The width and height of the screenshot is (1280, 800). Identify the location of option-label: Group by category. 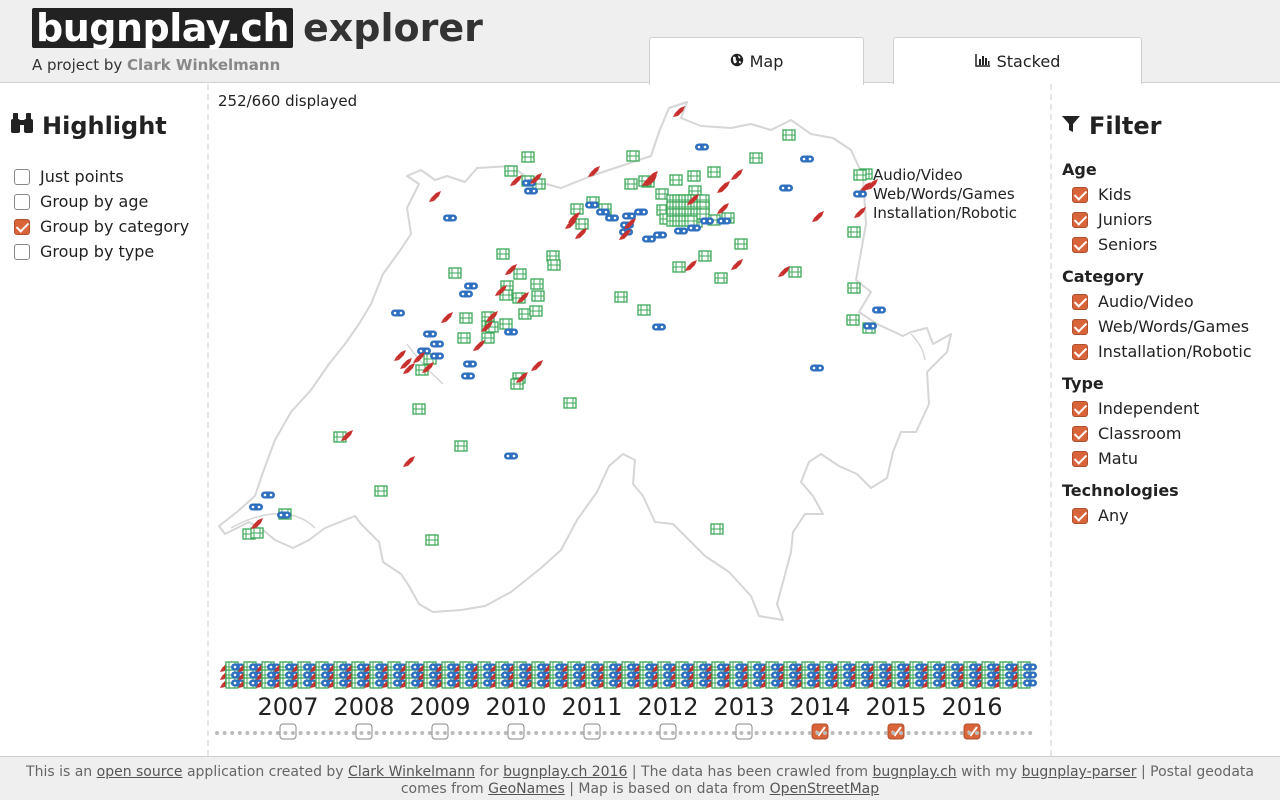
(115, 226).